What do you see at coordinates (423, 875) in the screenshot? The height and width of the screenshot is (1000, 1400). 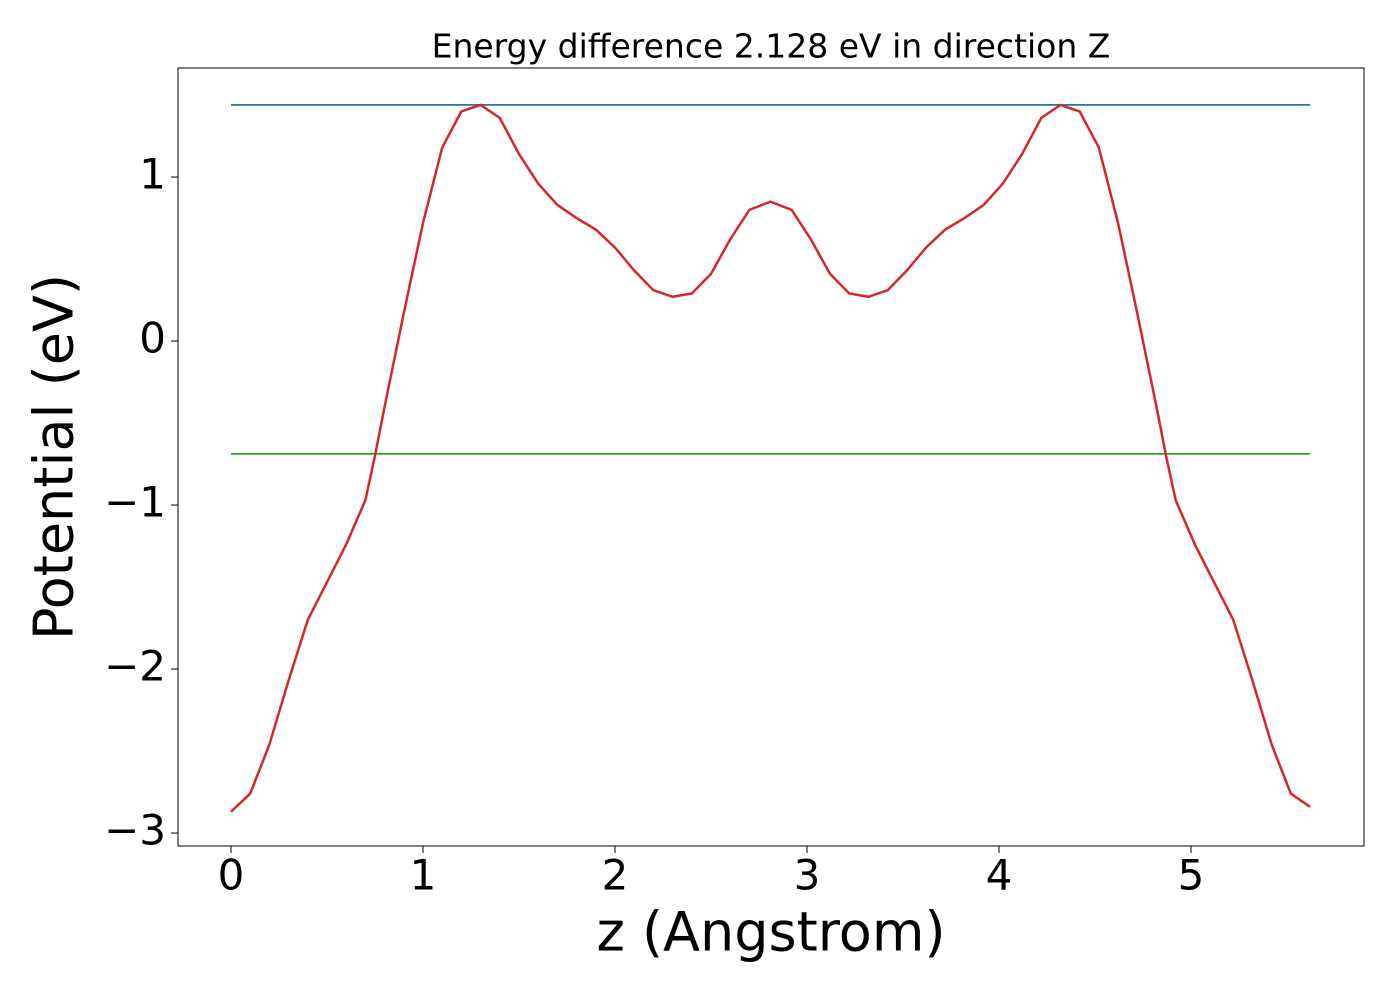 I see `x-tick-label: 1` at bounding box center [423, 875].